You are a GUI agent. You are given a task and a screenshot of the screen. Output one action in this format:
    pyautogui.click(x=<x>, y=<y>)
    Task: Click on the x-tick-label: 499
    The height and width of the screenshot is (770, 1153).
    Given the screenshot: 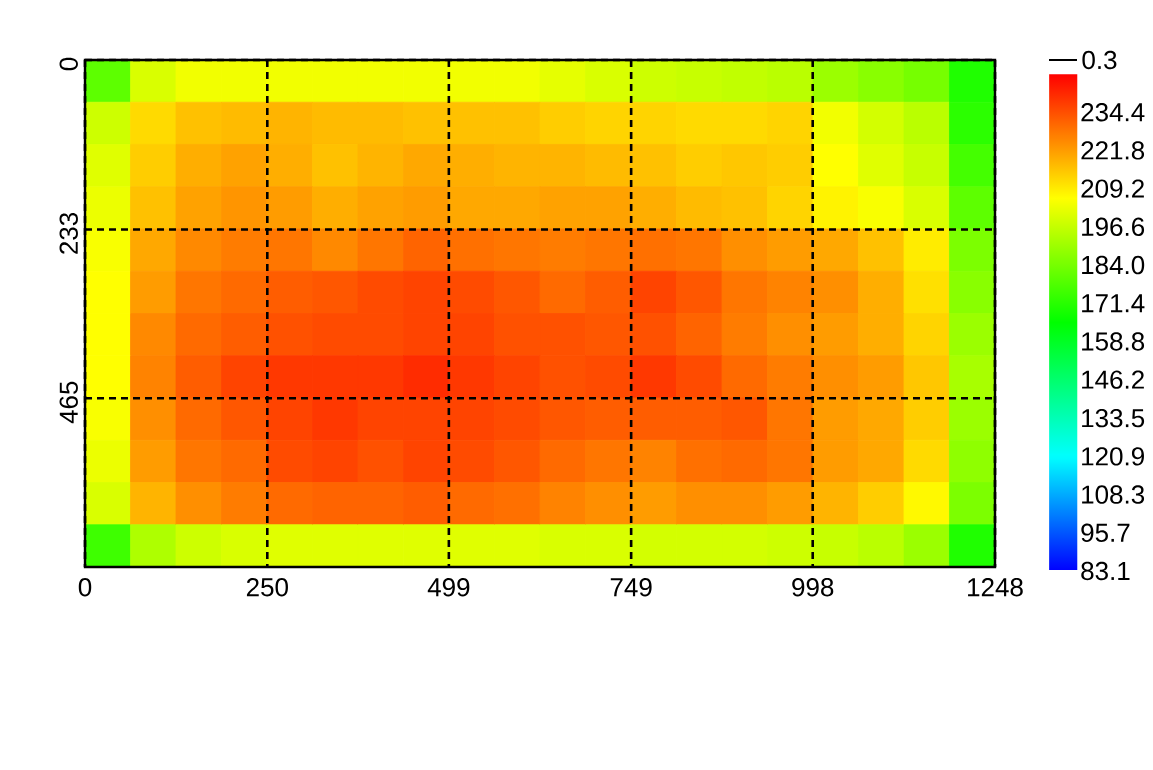 What is the action you would take?
    pyautogui.click(x=448, y=587)
    